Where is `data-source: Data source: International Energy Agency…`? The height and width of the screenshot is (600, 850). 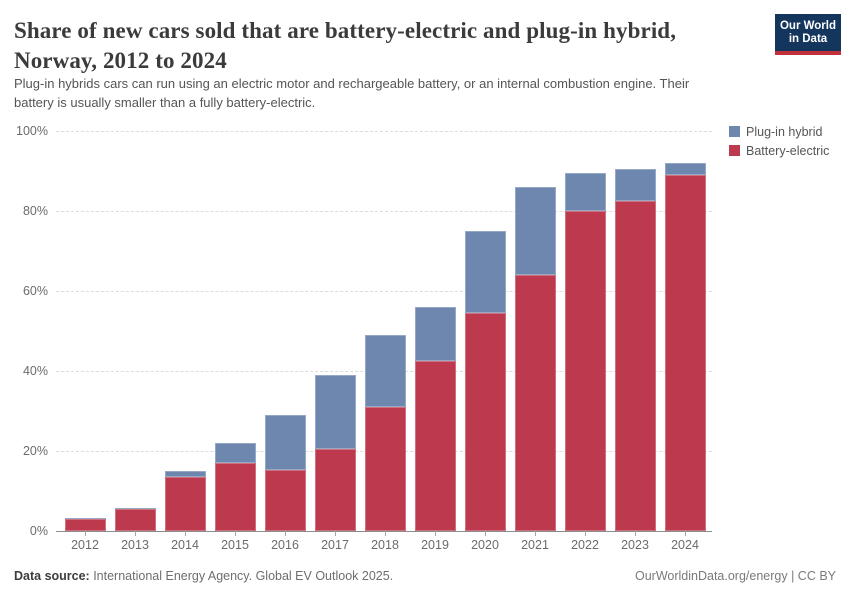 data-source: Data source: International Energy Agency… is located at coordinates (203, 576).